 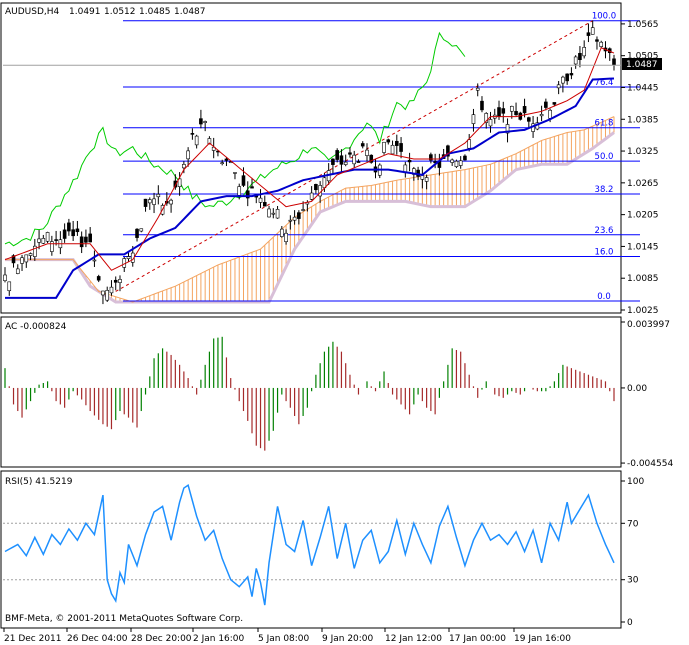 I want to click on ac-axis-label: 0.003997, so click(x=648, y=325).